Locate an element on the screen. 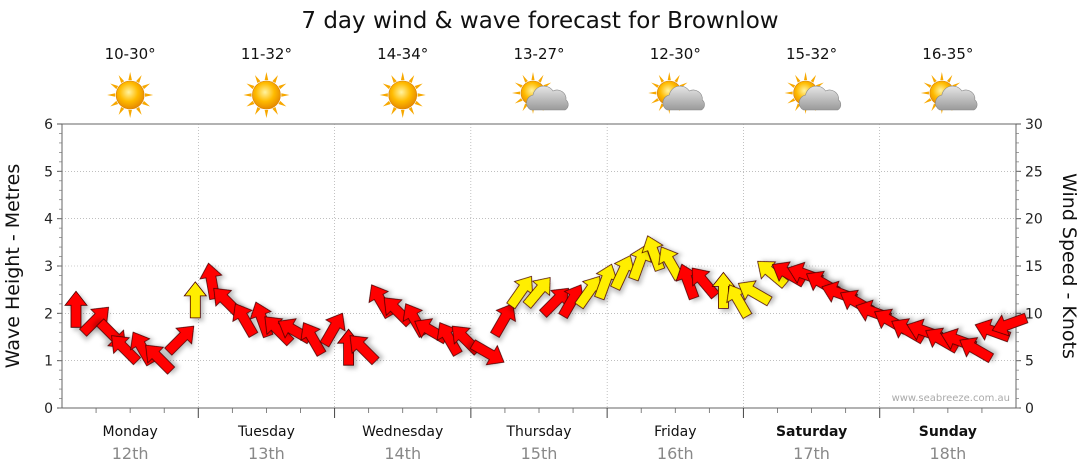 This screenshot has height=475, width=1080. day-temp-range: 16-35° is located at coordinates (947, 54).